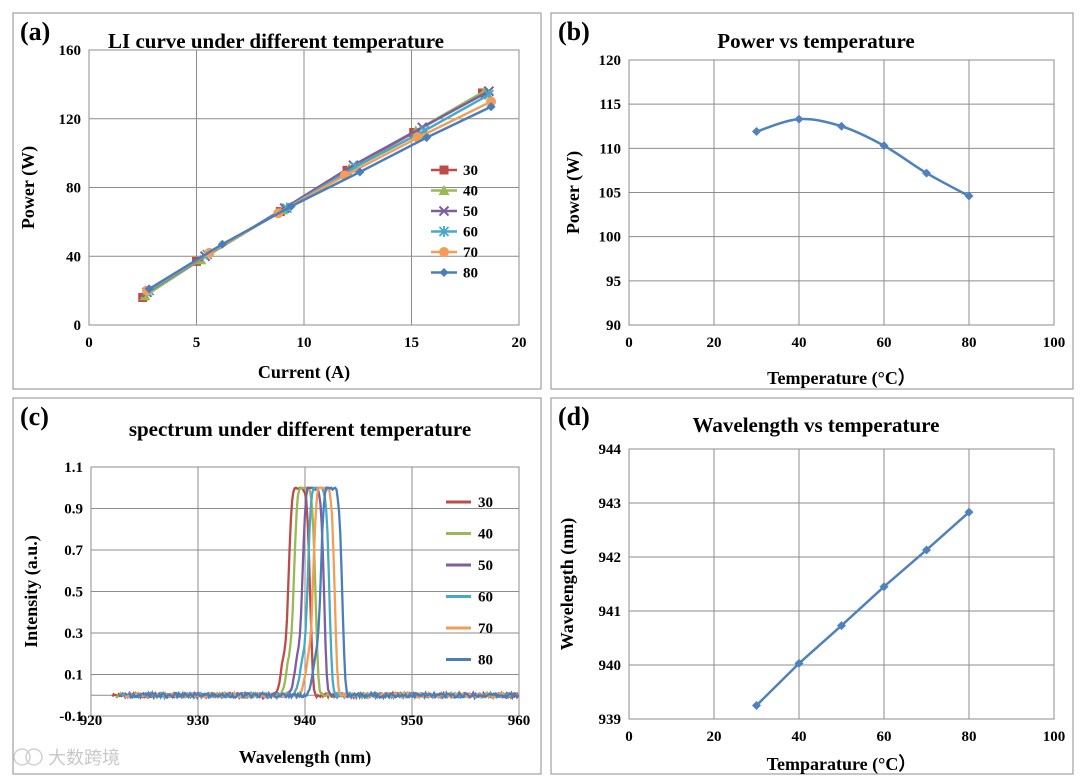  Describe the element at coordinates (73, 257) in the screenshot. I see `y-tick-label: 40` at that location.